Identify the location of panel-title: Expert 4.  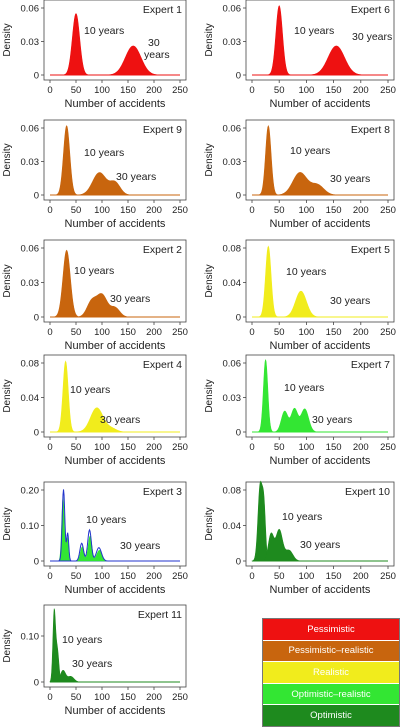
(162, 365).